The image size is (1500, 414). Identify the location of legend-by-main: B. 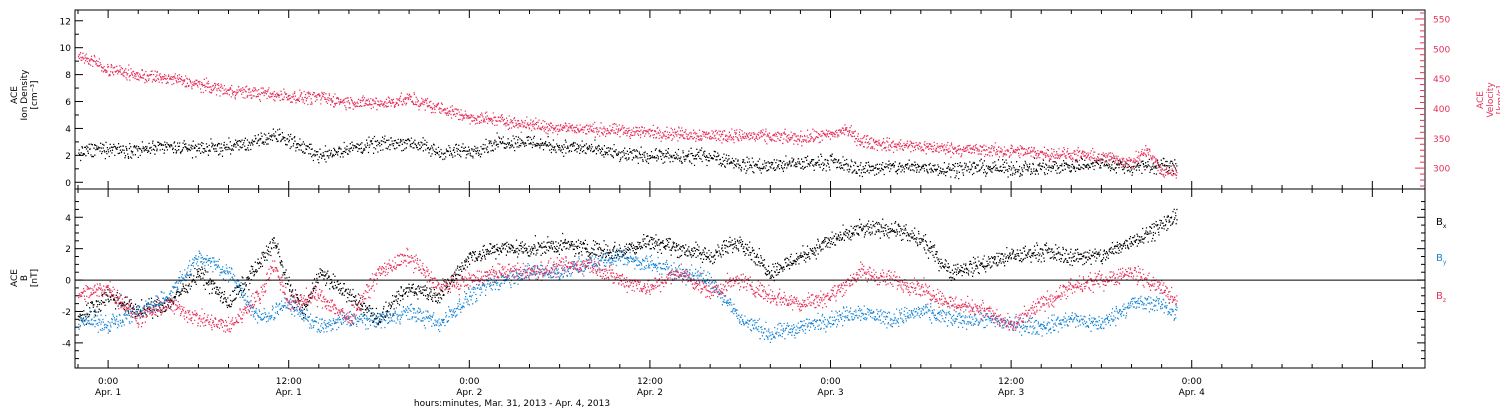
(1439, 258).